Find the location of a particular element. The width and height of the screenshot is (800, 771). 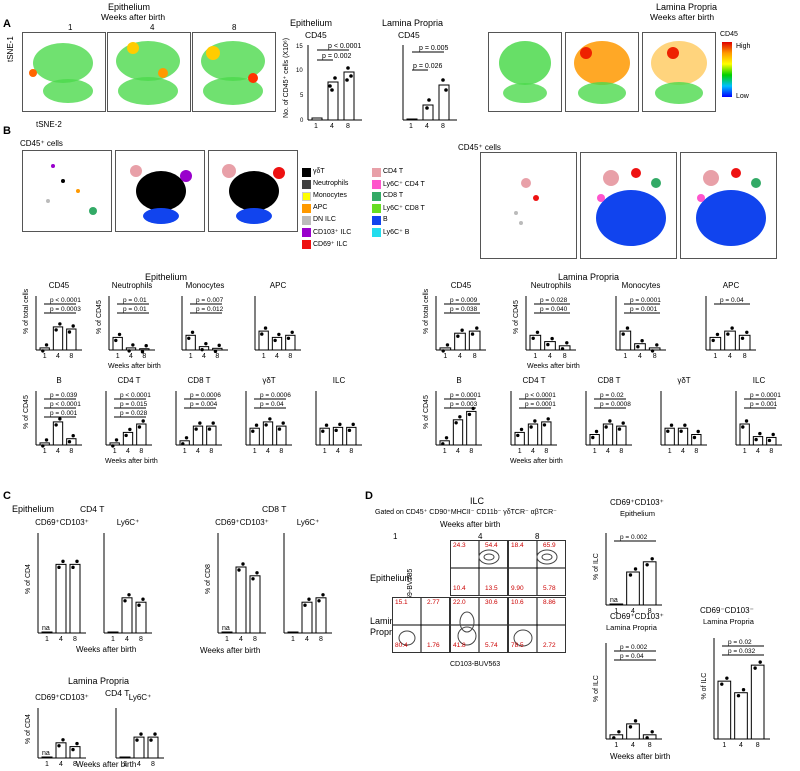

facs-lp-w1: 15.1 2.77 80.4 1.76 is located at coordinates (421, 625).